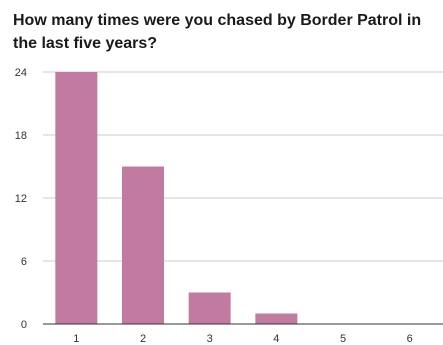 Image resolution: width=443 pixels, height=345 pixels. I want to click on y-tick-label: 6, so click(24, 262).